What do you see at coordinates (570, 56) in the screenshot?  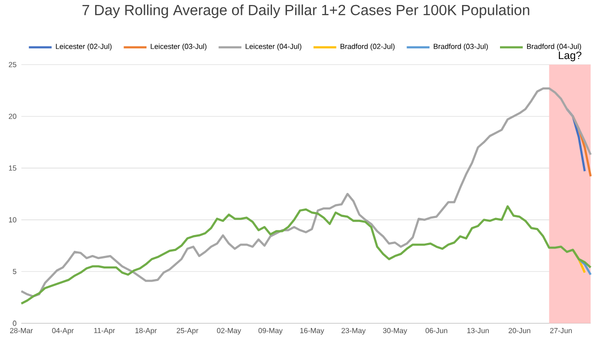 I see `band-label: Lag?` at bounding box center [570, 56].